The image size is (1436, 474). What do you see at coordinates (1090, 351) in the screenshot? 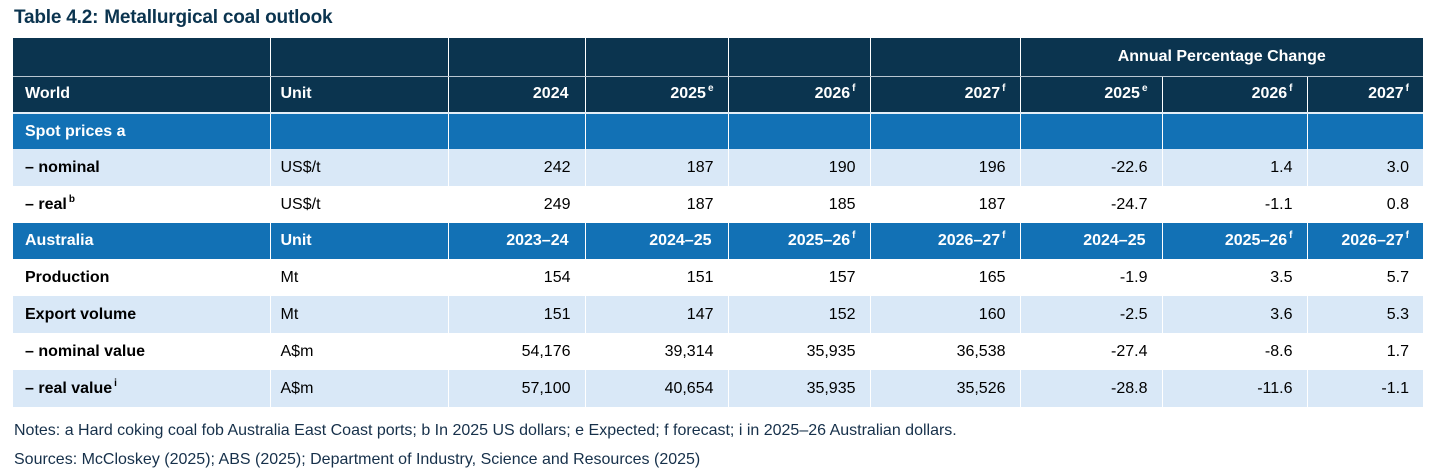
I see `table-cell: -27.4` at bounding box center [1090, 351].